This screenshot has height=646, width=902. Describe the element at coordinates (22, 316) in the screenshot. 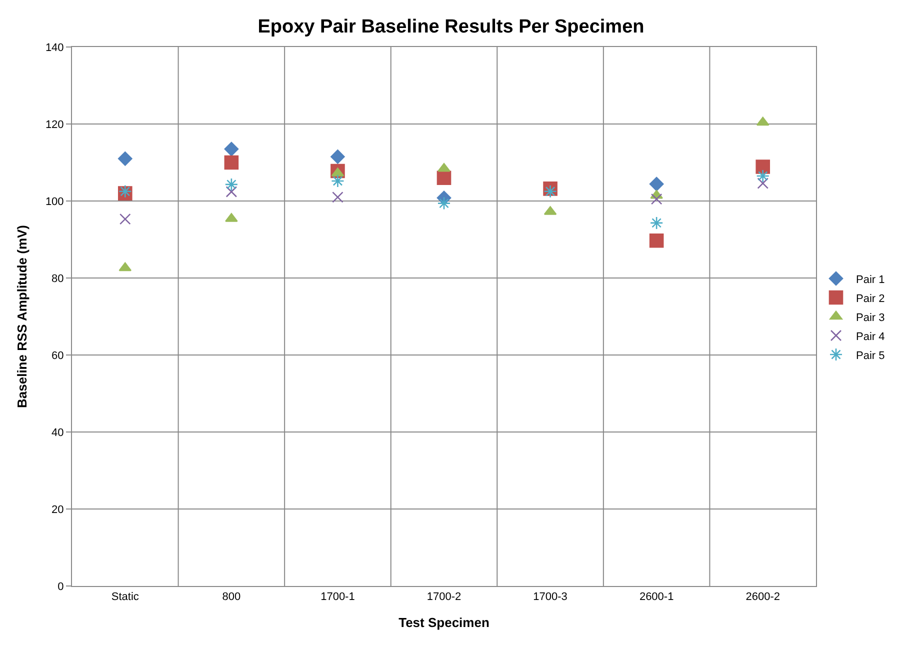

I see `y-axis-title: Baseline RSS Amplitude (mV)` at that location.